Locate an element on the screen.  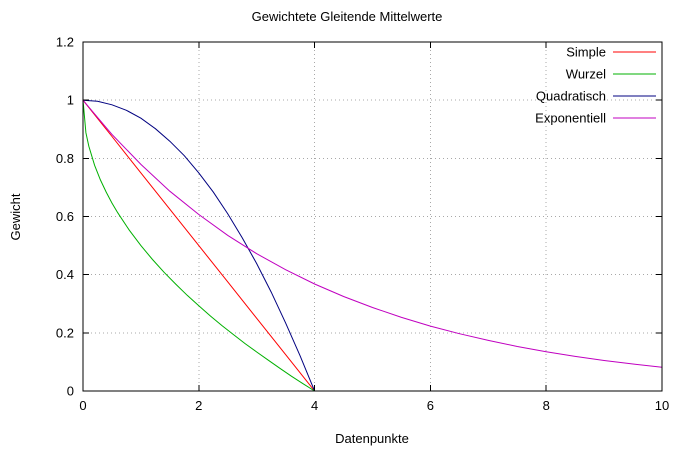
legend: Simple Wurzel Quadratisch Exponentiell is located at coordinates (595, 85).